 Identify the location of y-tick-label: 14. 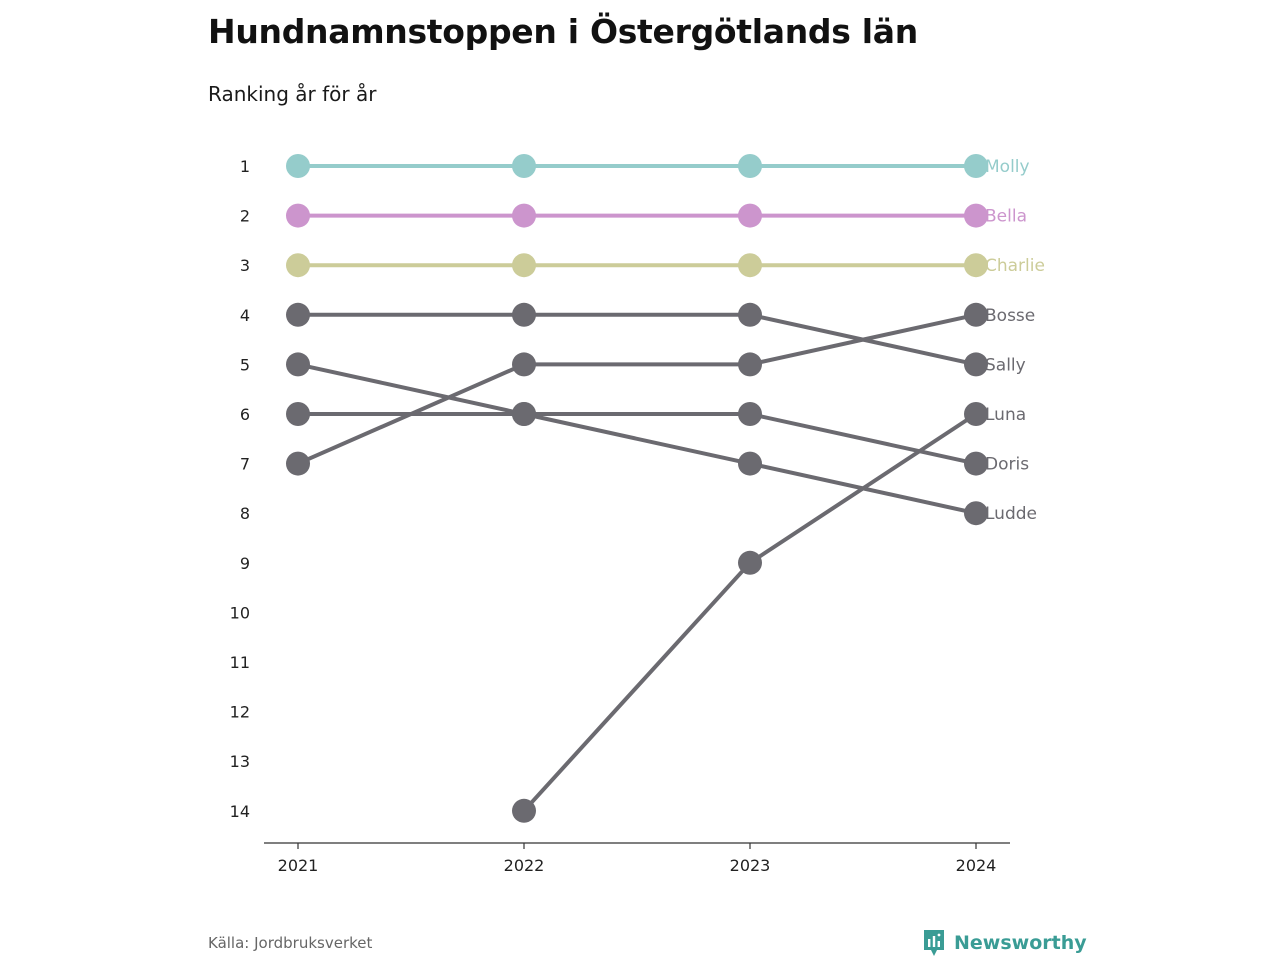
(240, 811).